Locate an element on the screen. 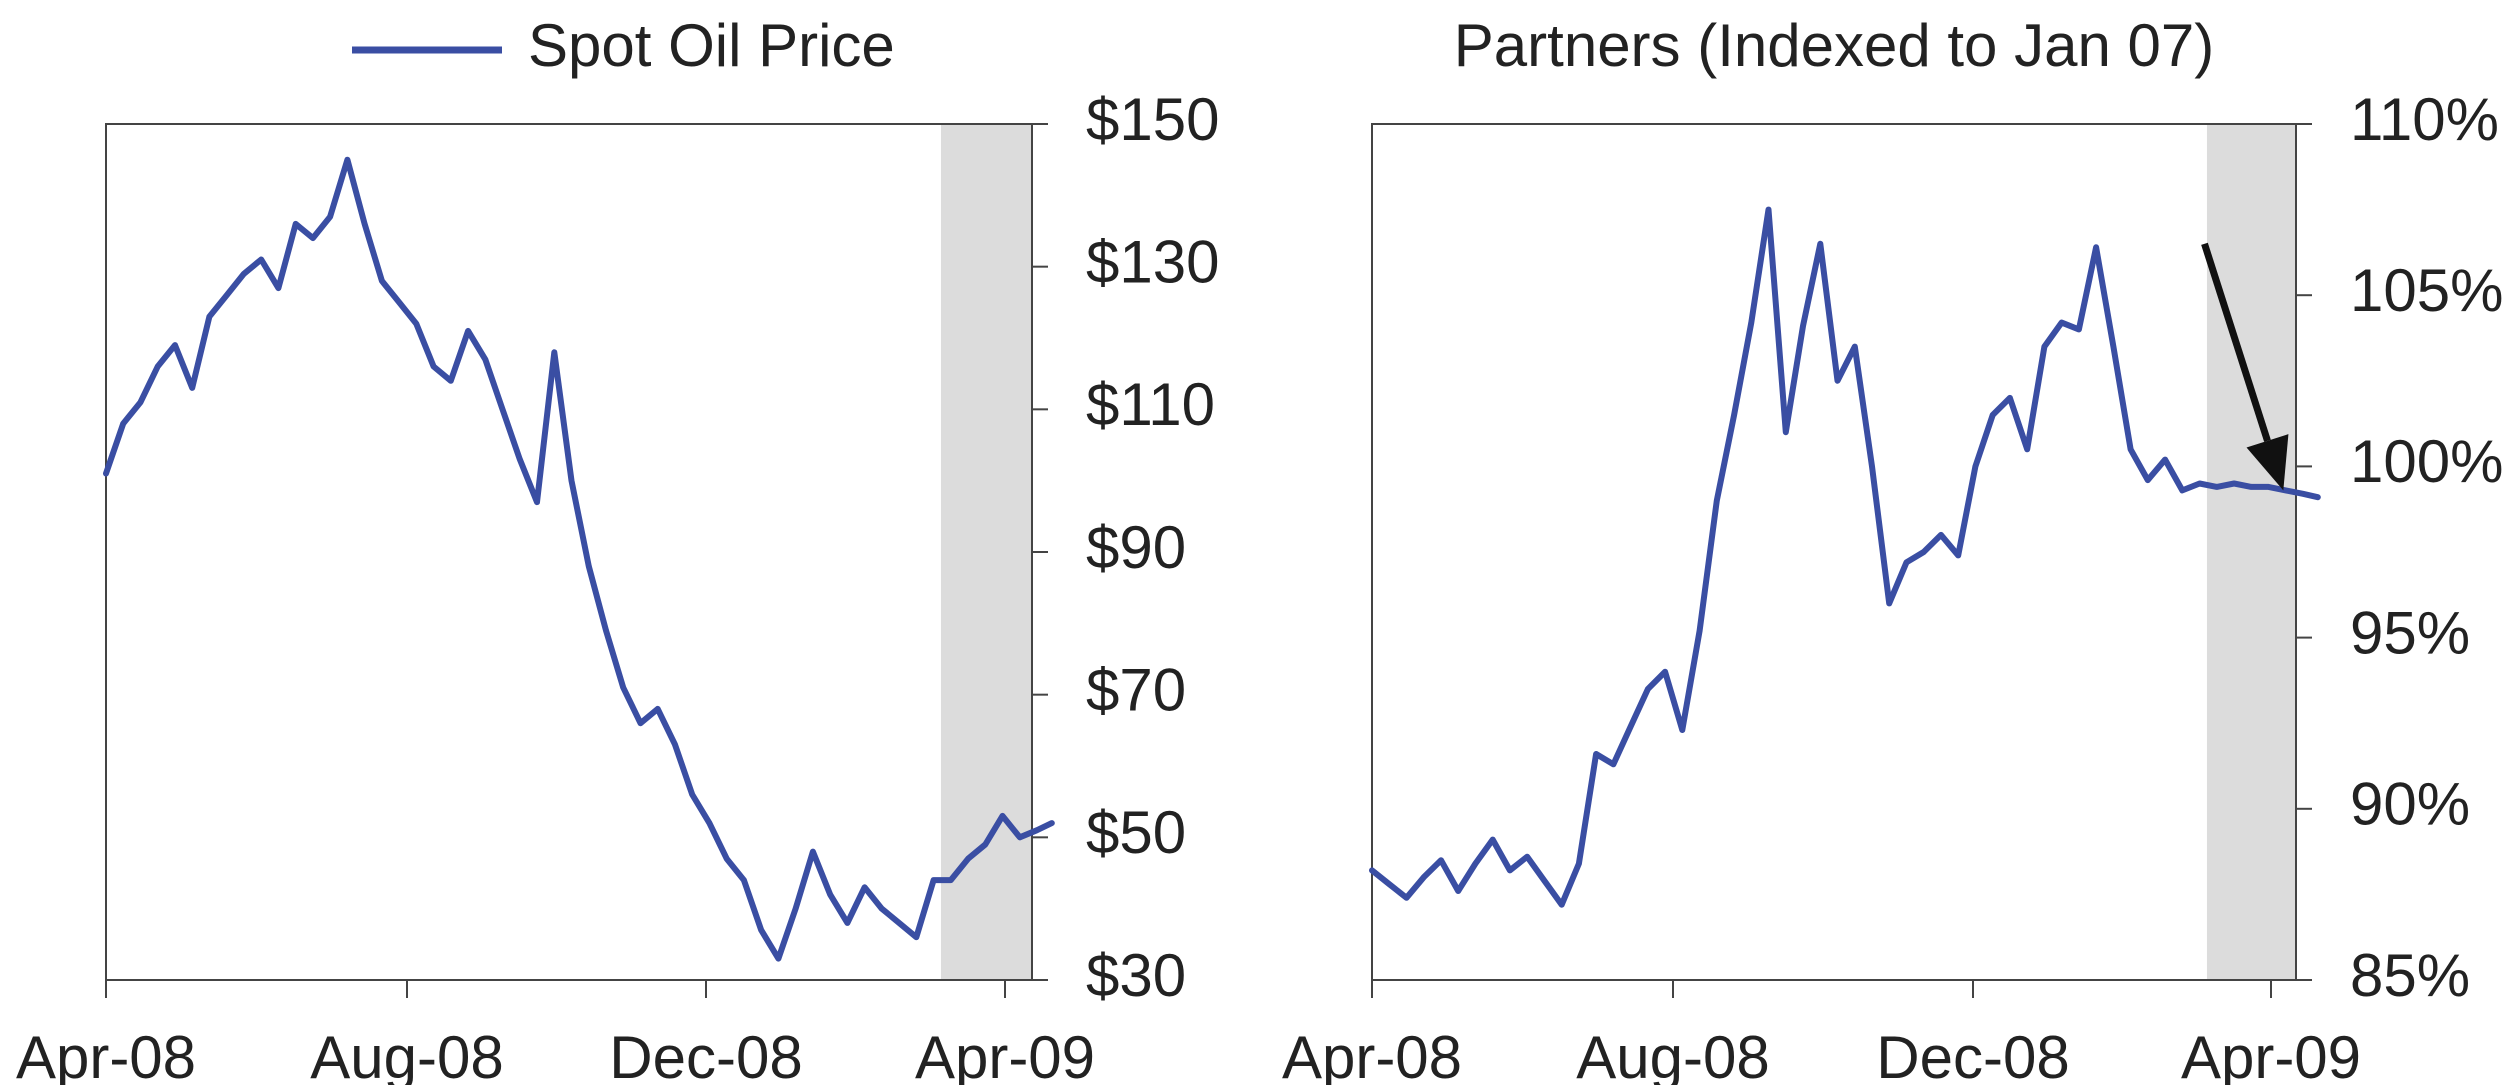 Image resolution: width=2519 pixels, height=1085 pixels. y-tick-label: $70 is located at coordinates (1136, 690).